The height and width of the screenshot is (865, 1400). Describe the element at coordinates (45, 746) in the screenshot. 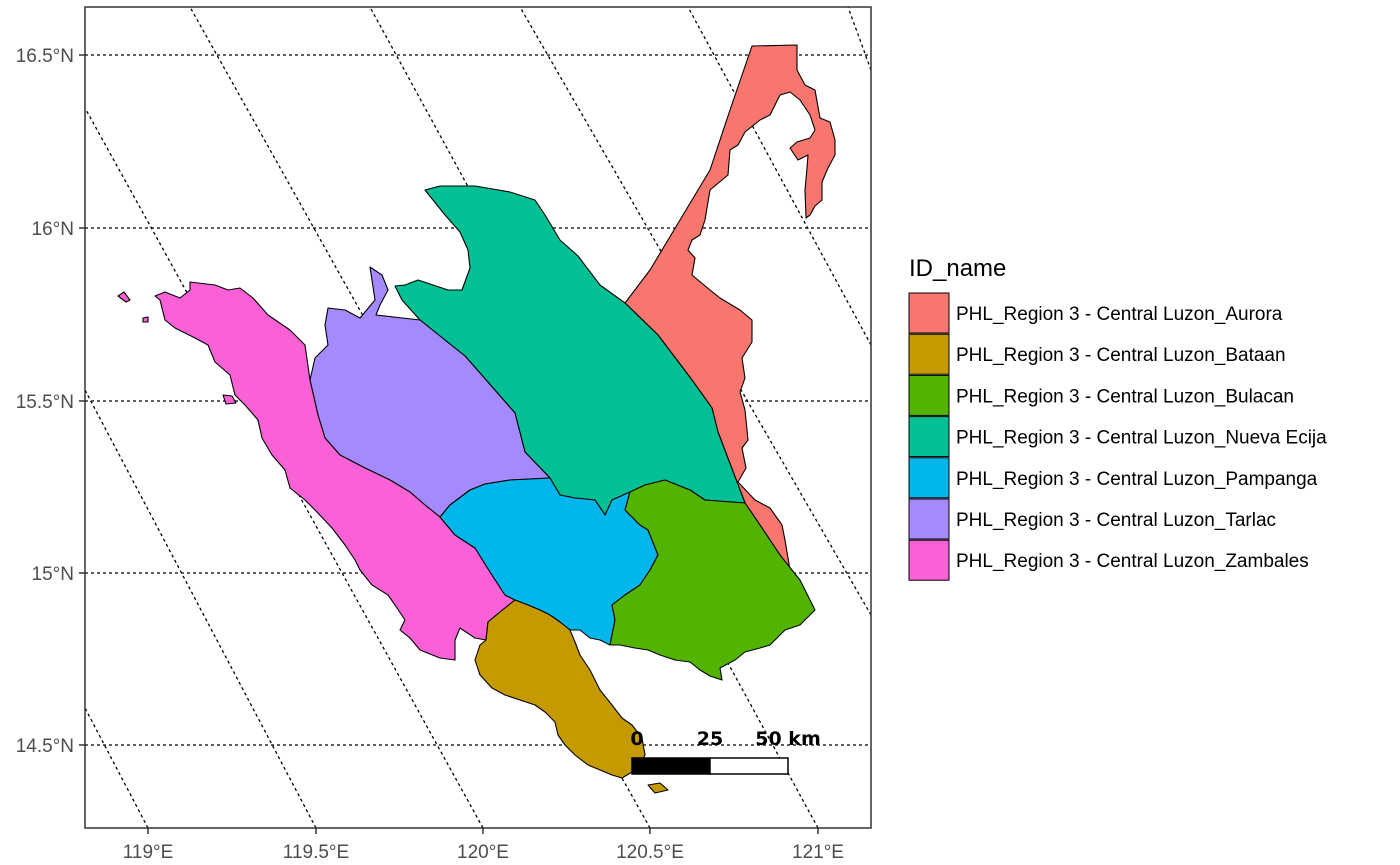

I see `y-tick-14-5n: 14.5°N` at that location.